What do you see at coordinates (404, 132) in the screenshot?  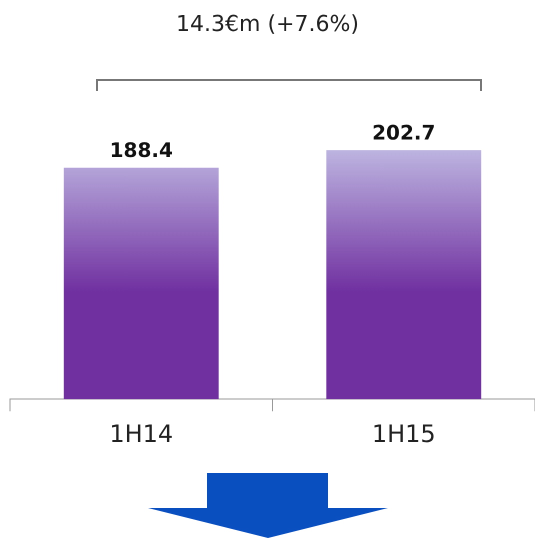 I see `data-label: 202.7` at bounding box center [404, 132].